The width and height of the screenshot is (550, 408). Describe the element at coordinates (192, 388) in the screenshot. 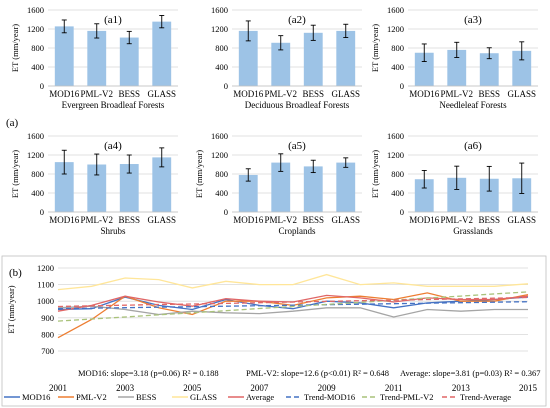

I see `x-tick-label: 2005` at that location.